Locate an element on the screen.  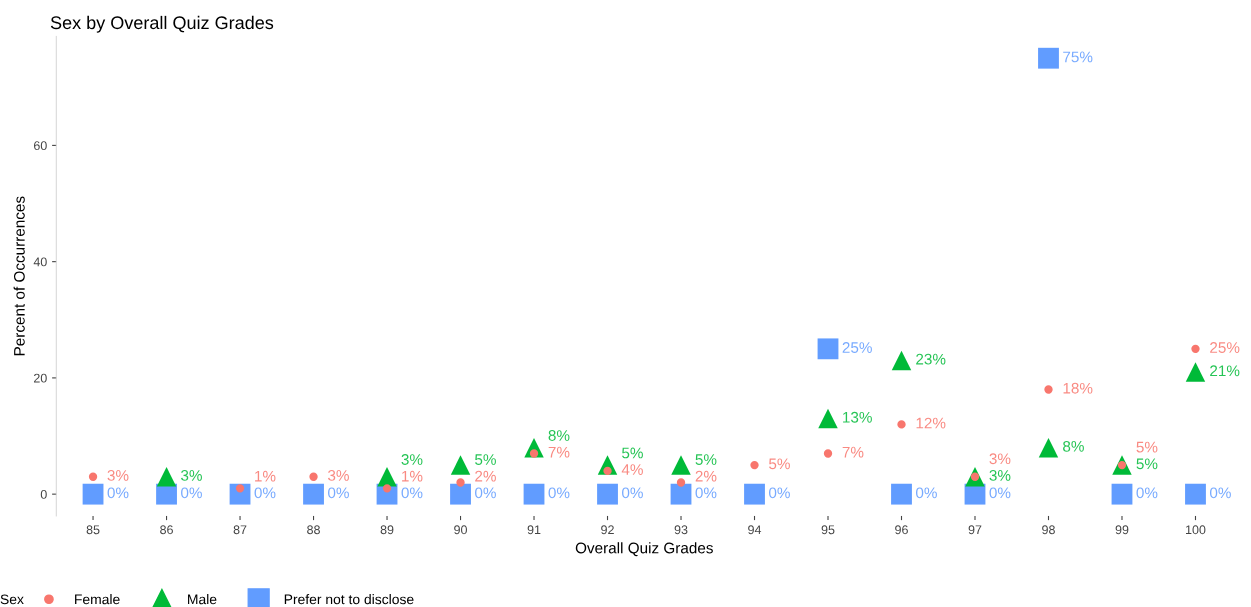
x-tick-label: 97 is located at coordinates (975, 530).